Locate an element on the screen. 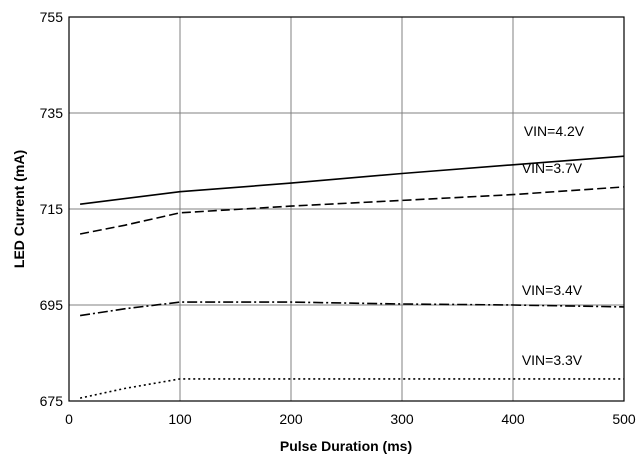 Image resolution: width=641 pixels, height=455 pixels. series-line-vin-3-7v is located at coordinates (352, 210).